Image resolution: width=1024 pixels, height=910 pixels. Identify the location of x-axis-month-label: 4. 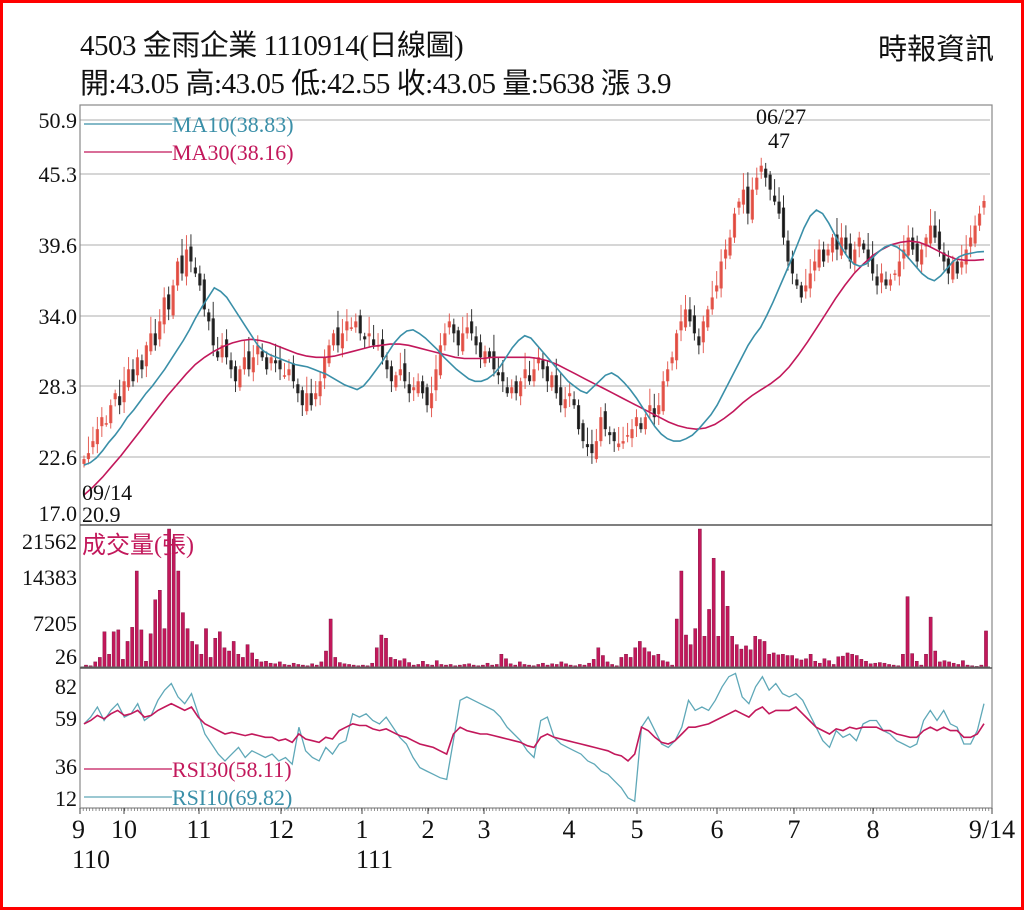
(569, 829).